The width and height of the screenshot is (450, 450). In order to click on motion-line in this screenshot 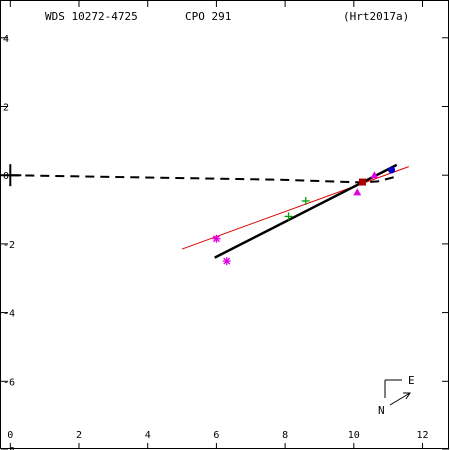, I will do `click(306, 211)`.